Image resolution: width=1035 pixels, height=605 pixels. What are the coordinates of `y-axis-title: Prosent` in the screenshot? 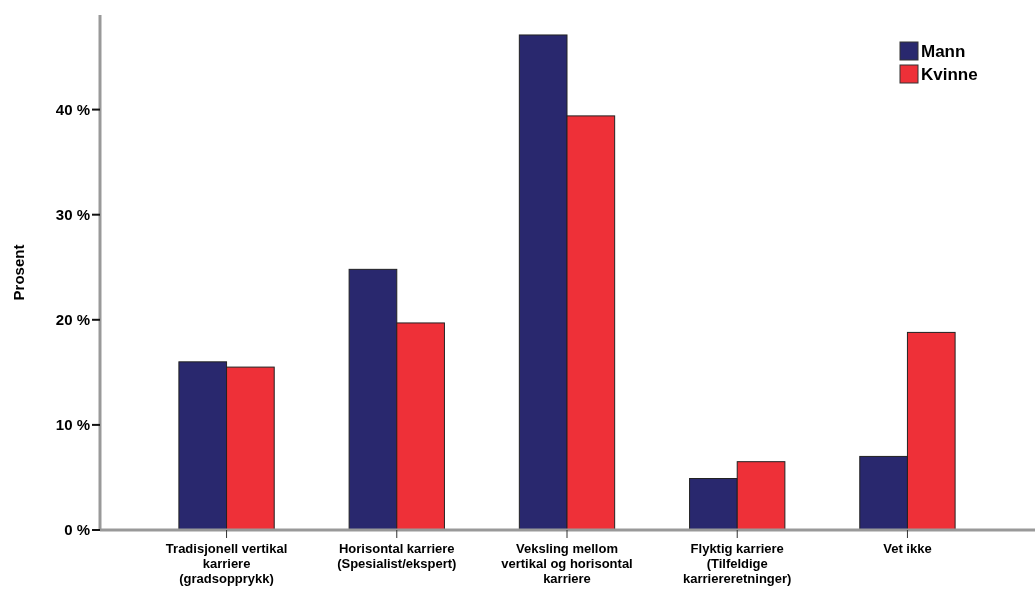 It's located at (18, 272).